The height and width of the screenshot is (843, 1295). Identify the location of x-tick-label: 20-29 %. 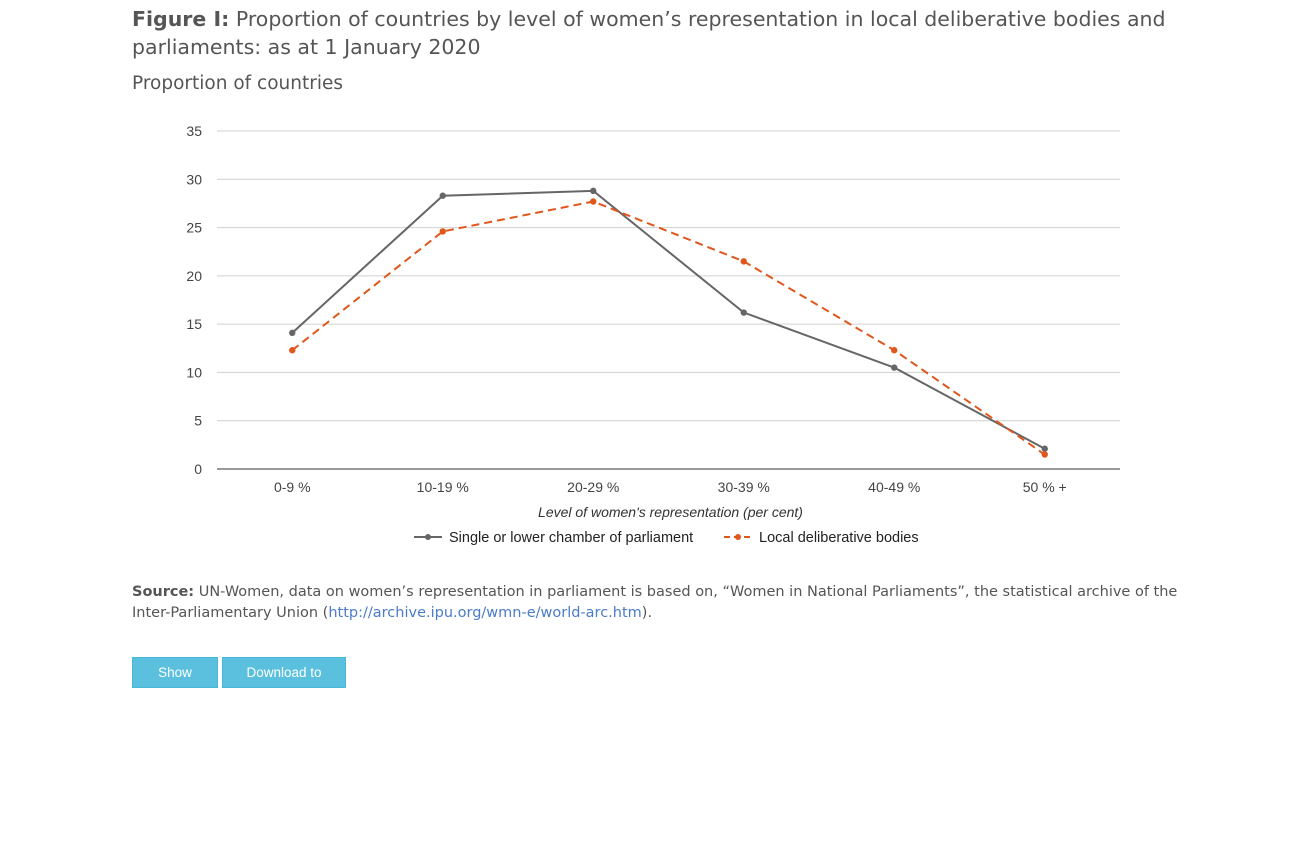
(593, 487).